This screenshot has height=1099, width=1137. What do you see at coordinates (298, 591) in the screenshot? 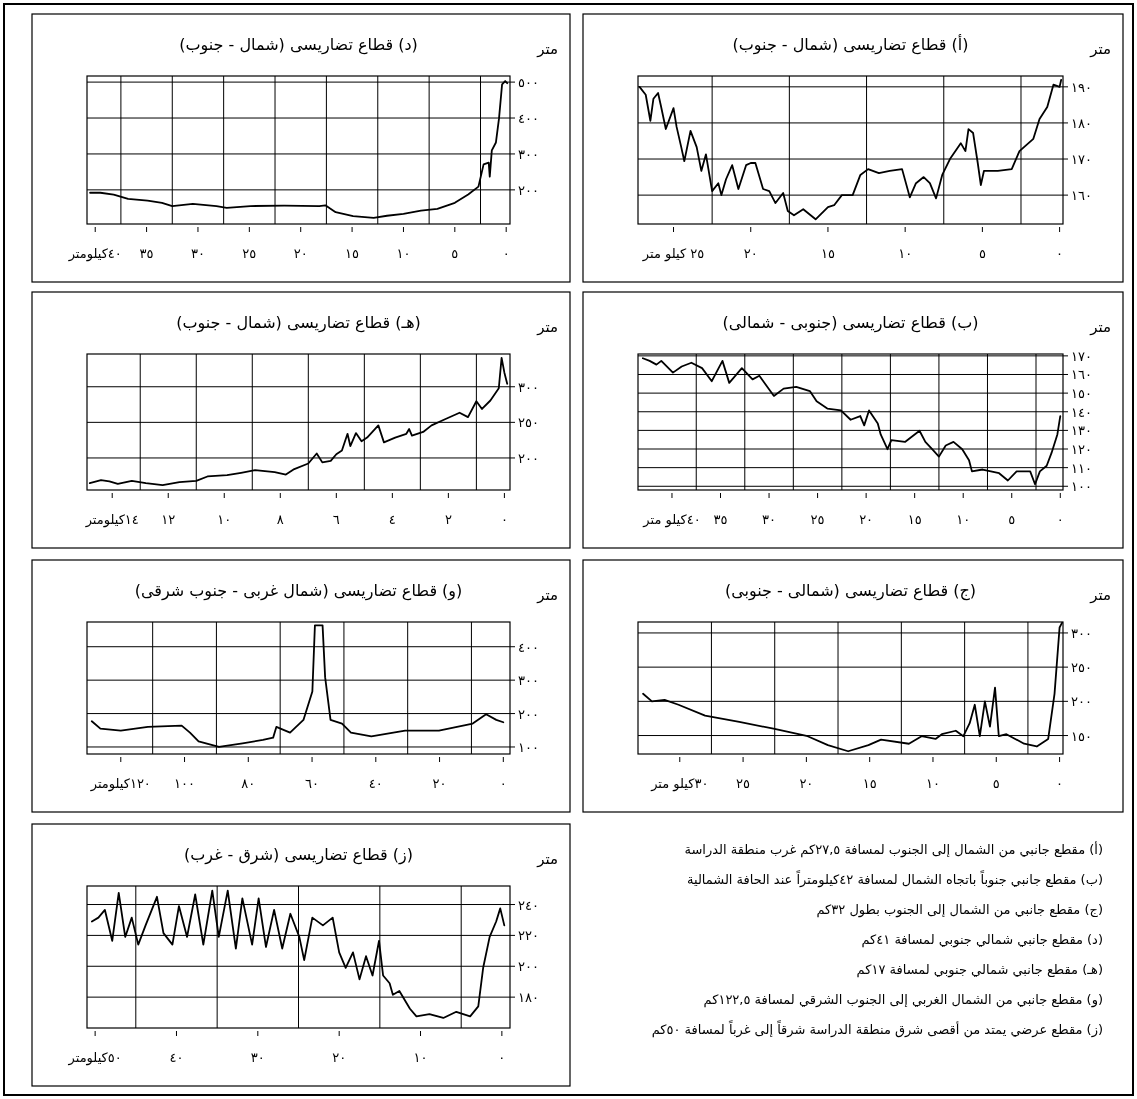
I see `chart-title: (و) قطاع تضاريسى (شمال غربى - جنوب شرقى)` at bounding box center [298, 591].